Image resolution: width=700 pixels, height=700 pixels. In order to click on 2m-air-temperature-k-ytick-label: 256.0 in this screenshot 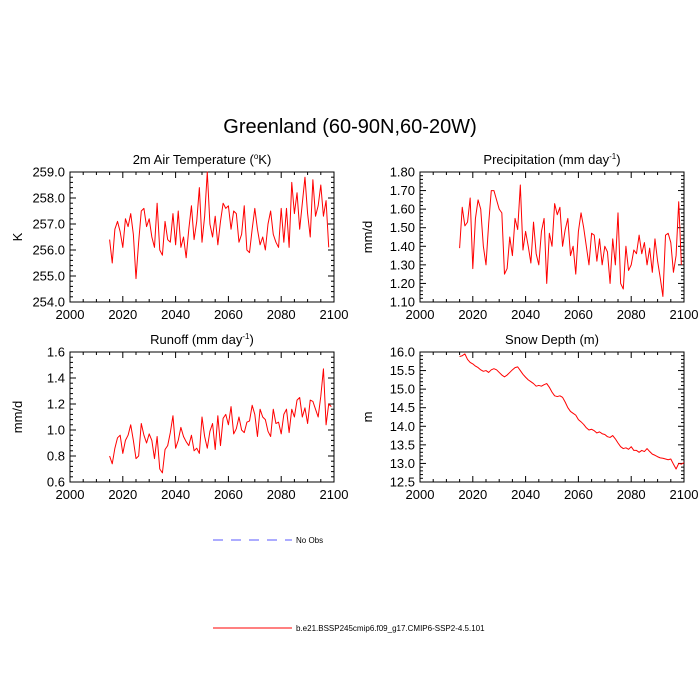, I will do `click(48, 250)`.